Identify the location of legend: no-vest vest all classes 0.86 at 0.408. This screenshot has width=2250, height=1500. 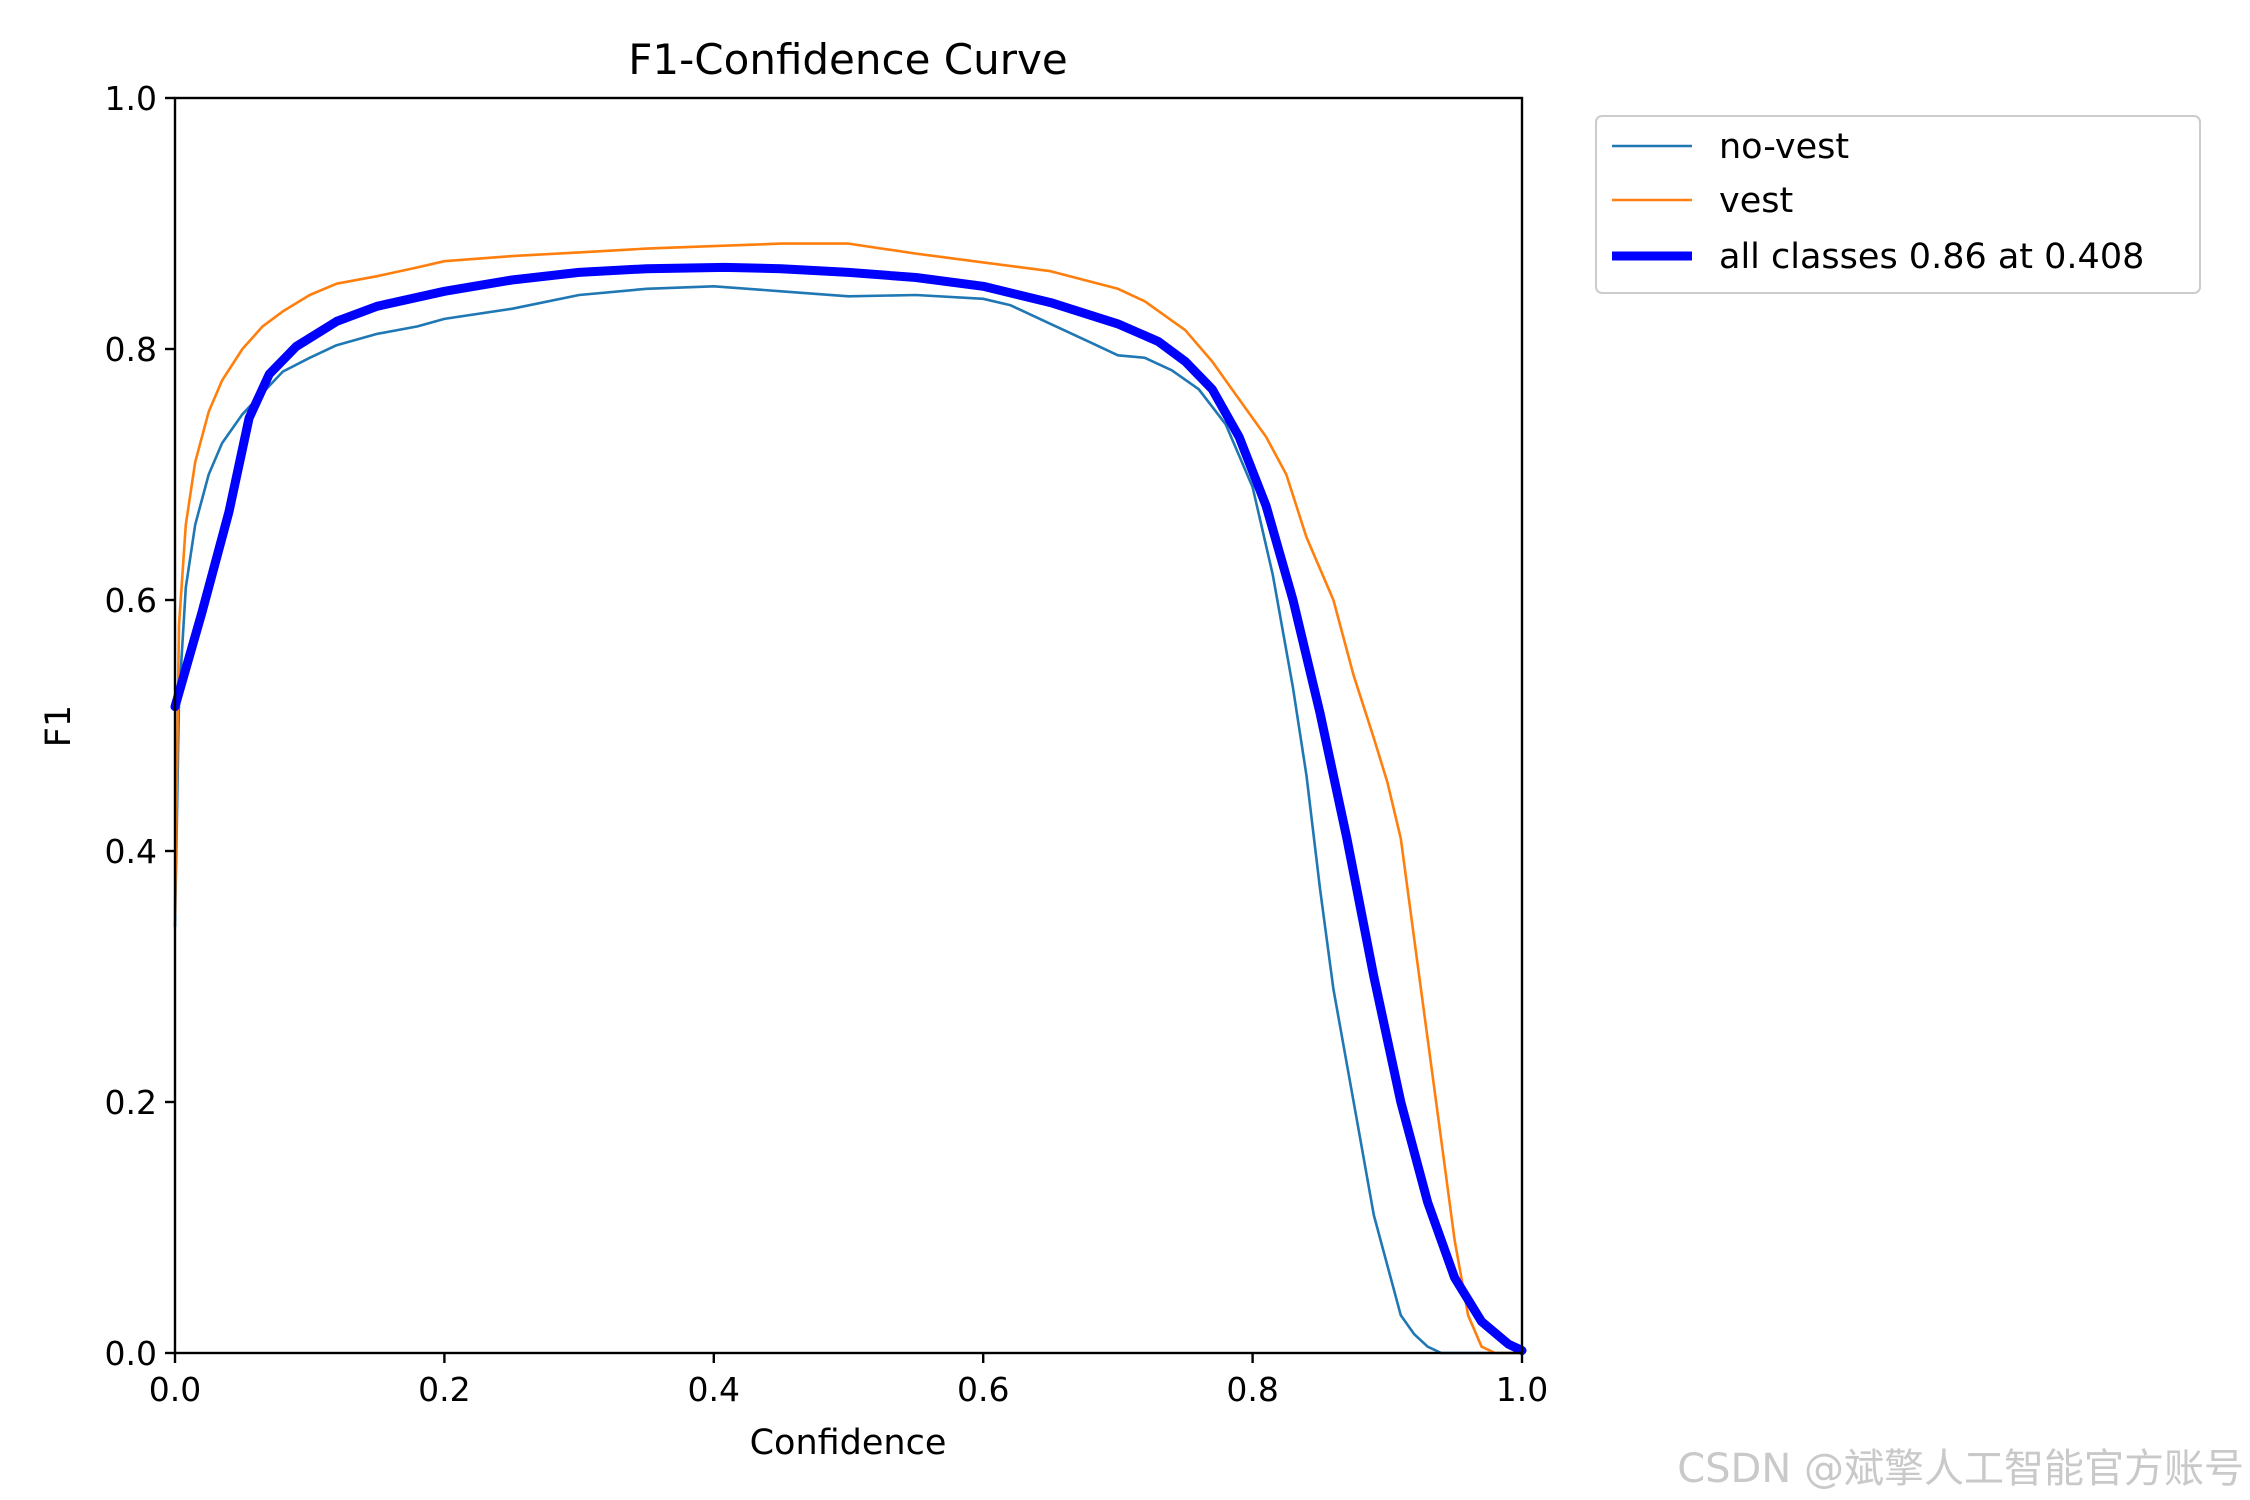
(1898, 204).